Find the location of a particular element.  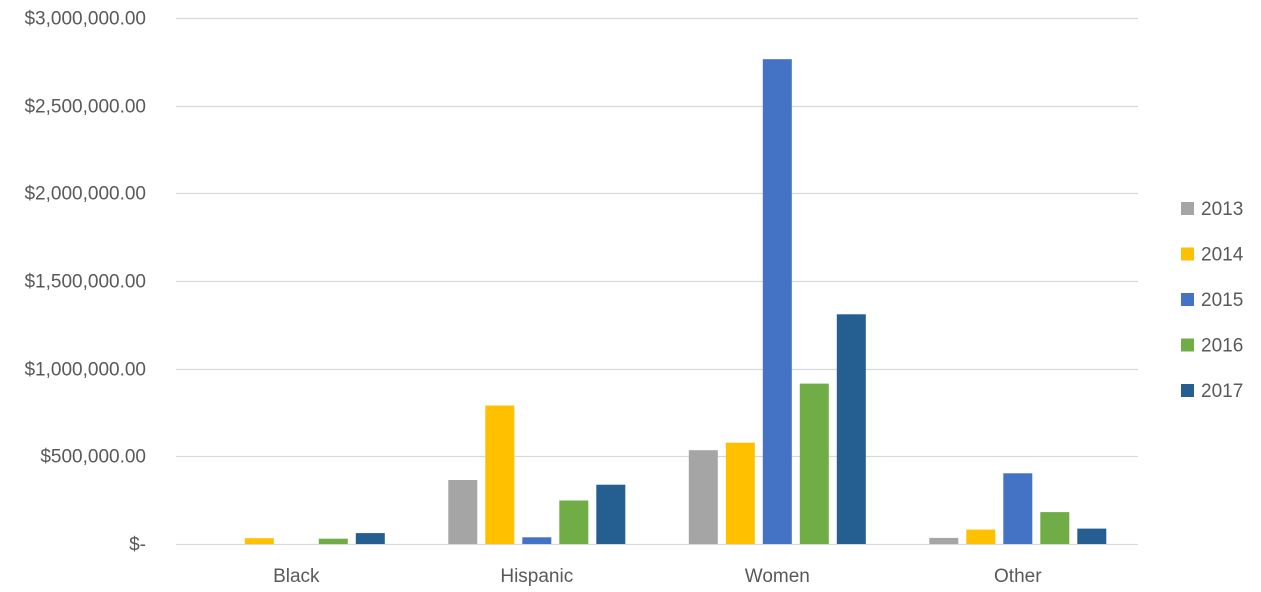

legend-label: 2016 is located at coordinates (1222, 346).